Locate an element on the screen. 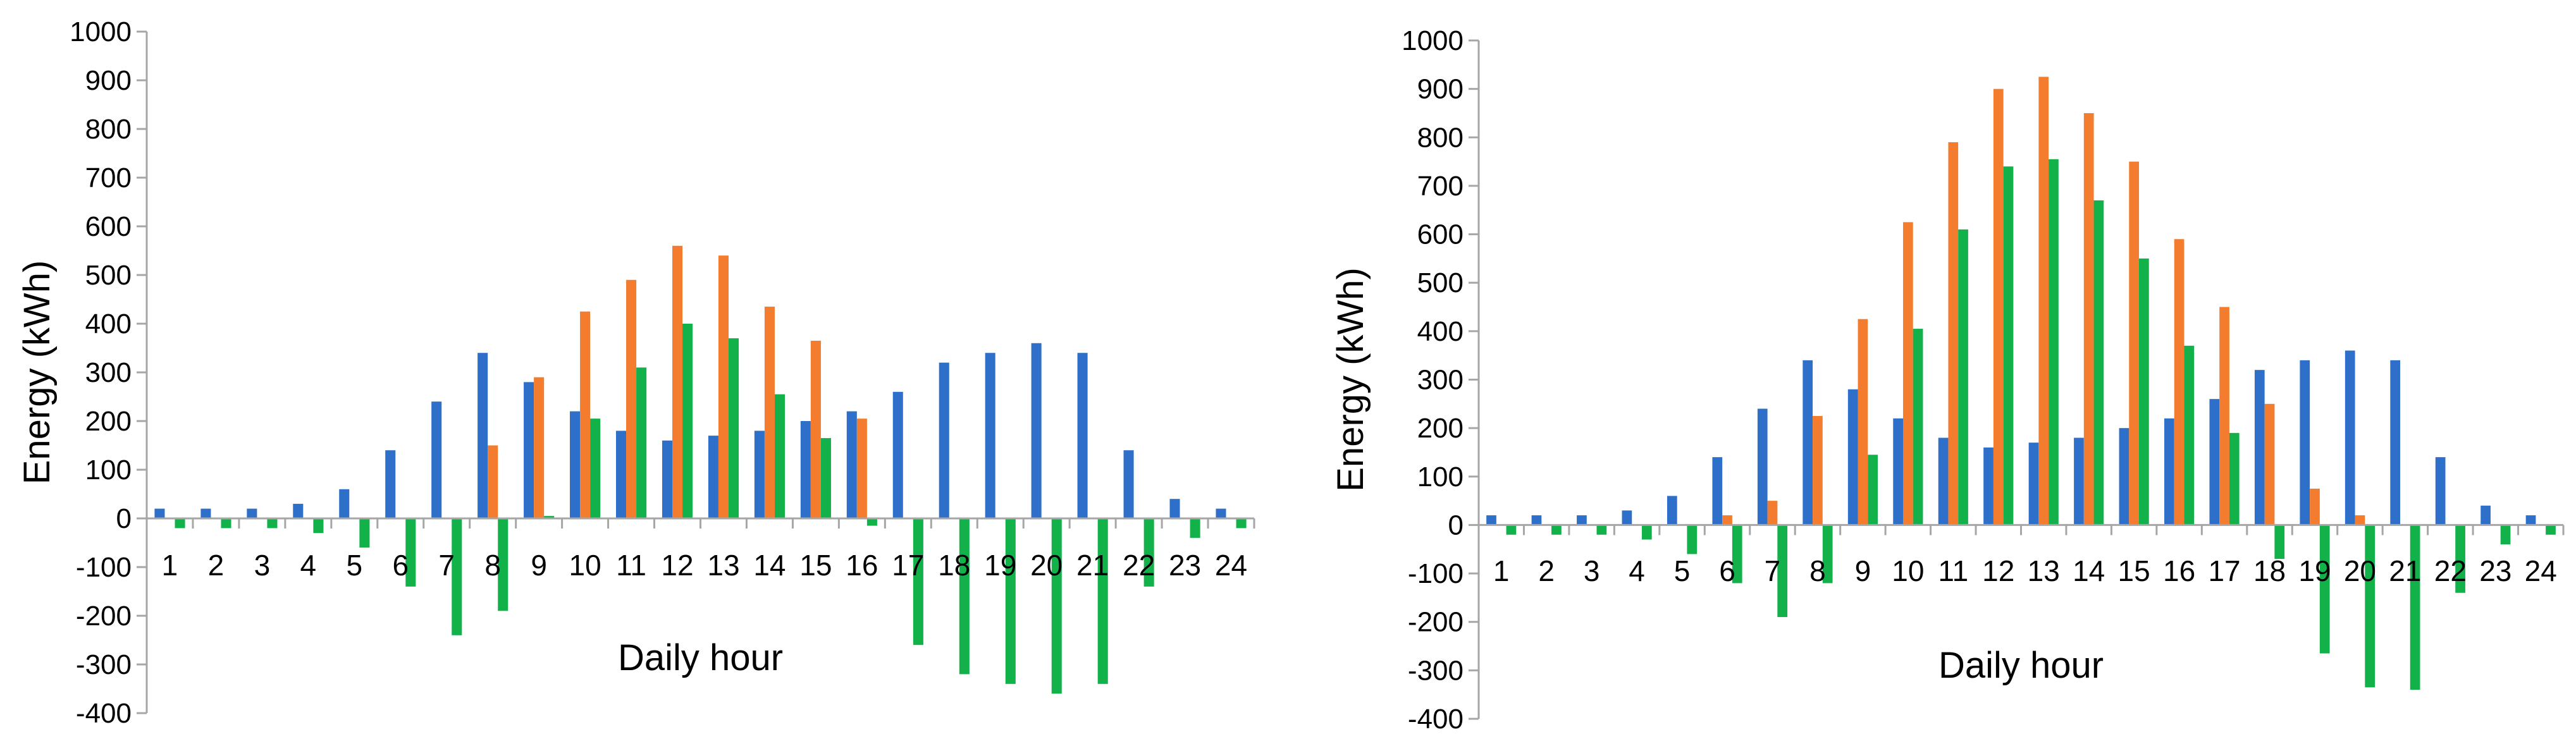 This screenshot has height=746, width=2576. y-tick-label: 0 is located at coordinates (1456, 525).